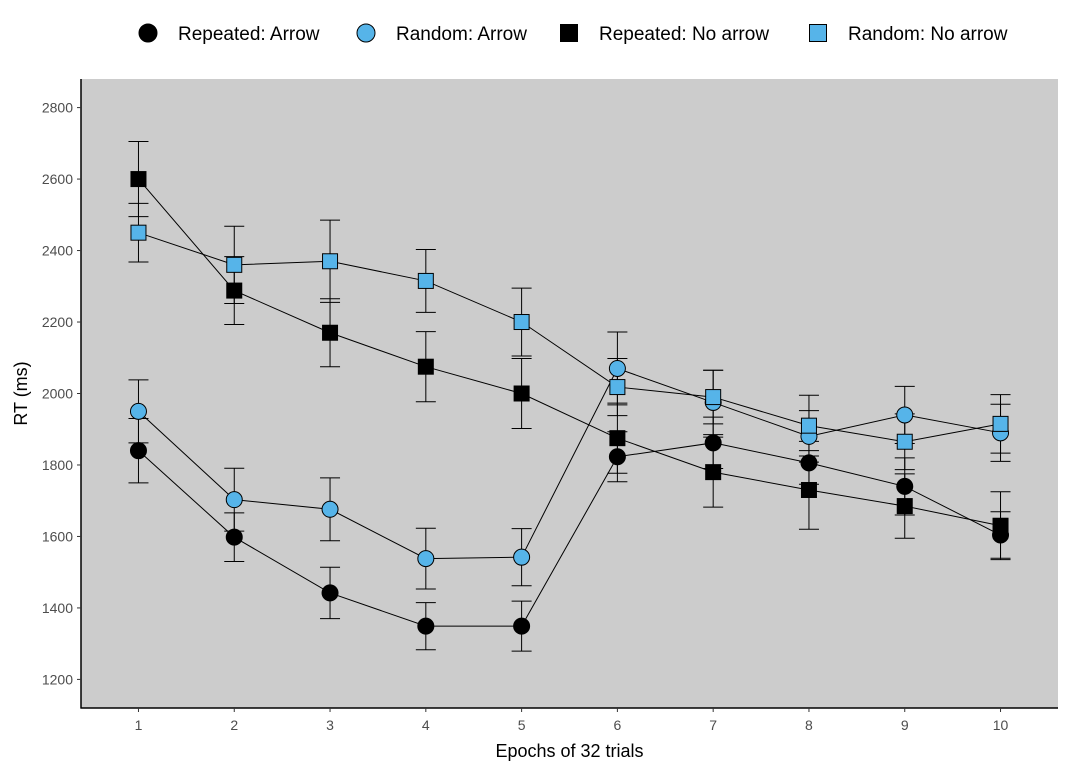 This screenshot has width=1070, height=771. Describe the element at coordinates (330, 725) in the screenshot. I see `x-tick-label: 3` at that location.